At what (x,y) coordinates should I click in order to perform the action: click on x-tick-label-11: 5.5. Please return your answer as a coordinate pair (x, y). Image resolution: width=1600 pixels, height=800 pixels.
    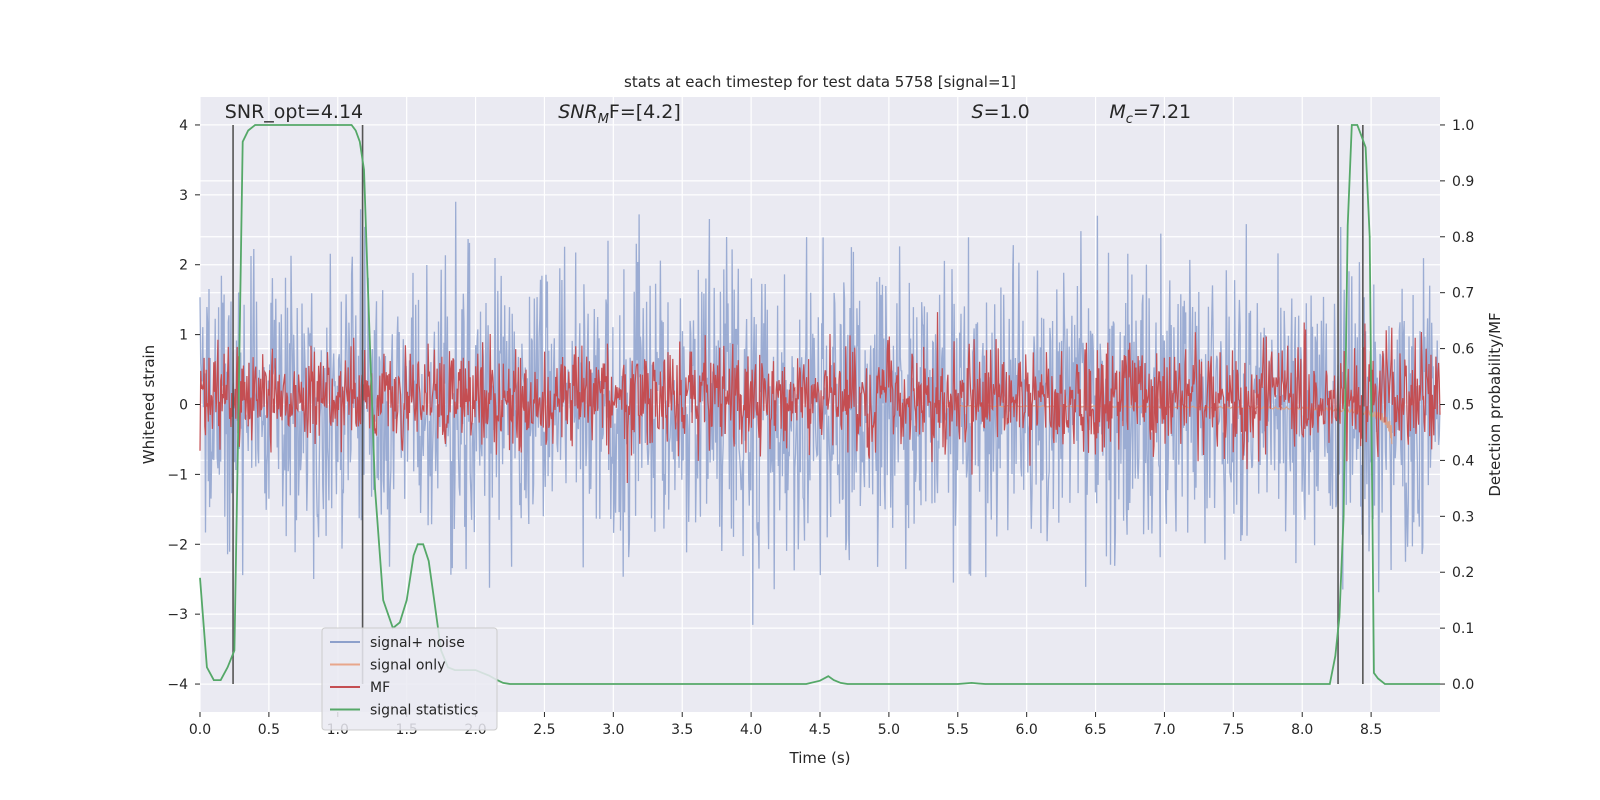
    Looking at the image, I should click on (958, 730).